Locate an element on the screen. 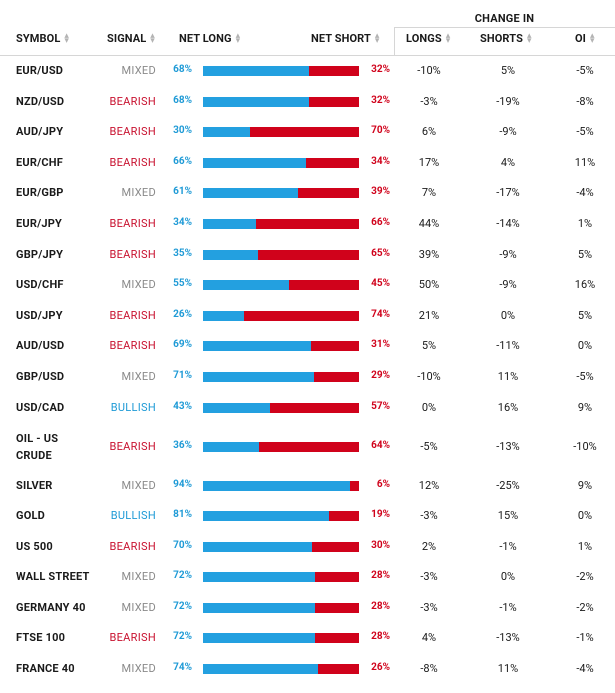 This screenshot has height=693, width=615. change-longs: 0% is located at coordinates (429, 407).